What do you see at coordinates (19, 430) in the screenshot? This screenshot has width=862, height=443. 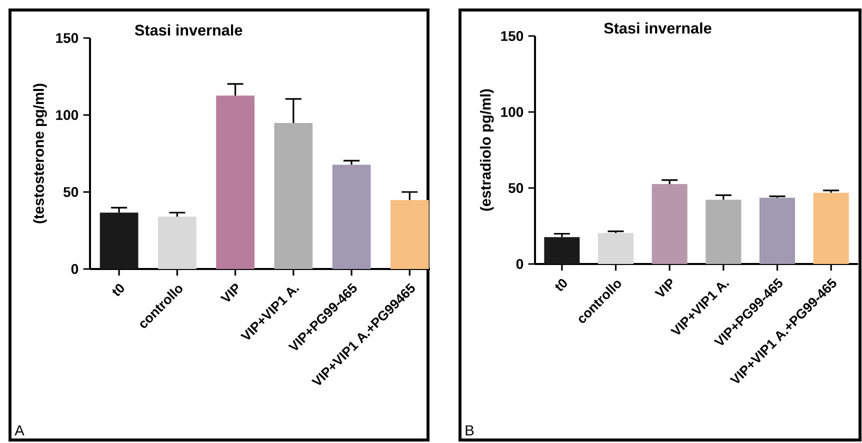 I see `text: A` at bounding box center [19, 430].